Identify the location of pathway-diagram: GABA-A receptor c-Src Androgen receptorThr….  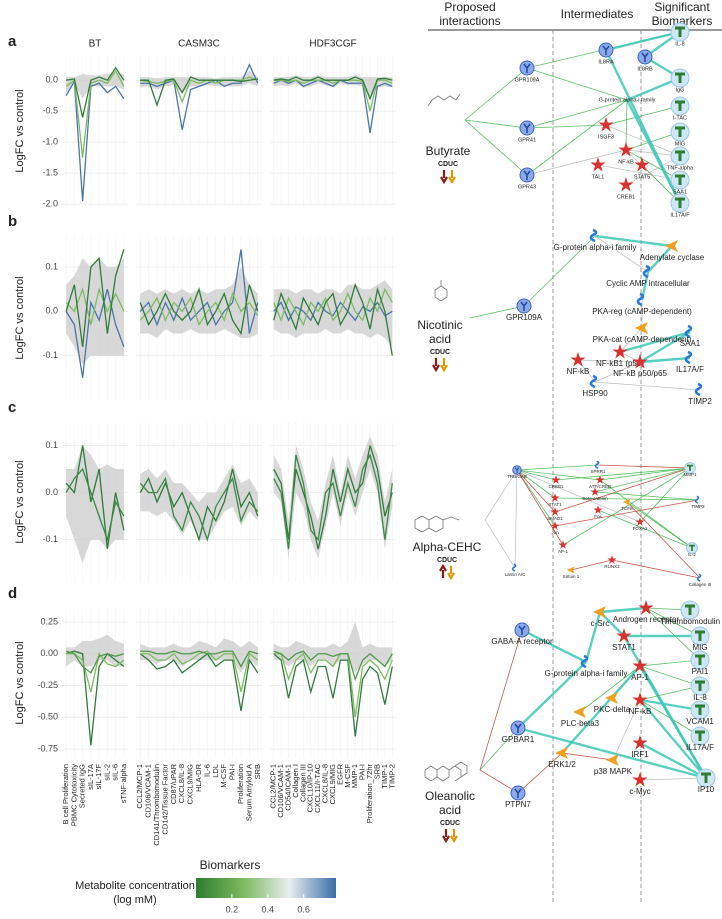
(572, 722).